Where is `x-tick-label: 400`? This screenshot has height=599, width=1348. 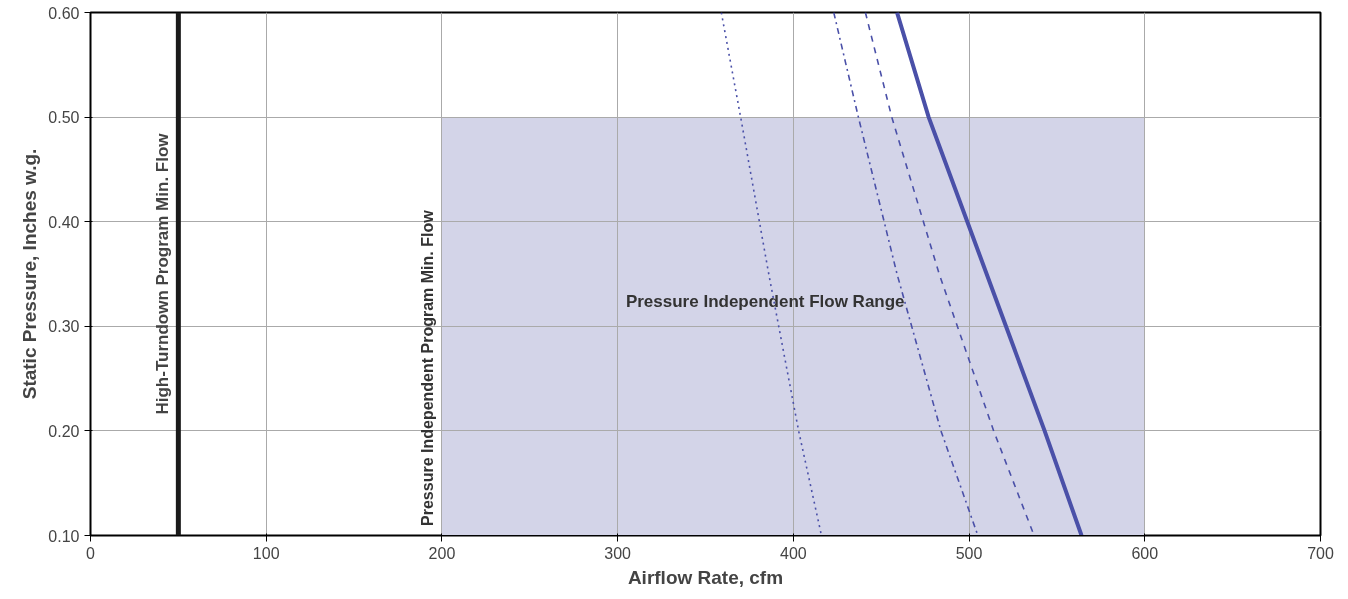 x-tick-label: 400 is located at coordinates (793, 553).